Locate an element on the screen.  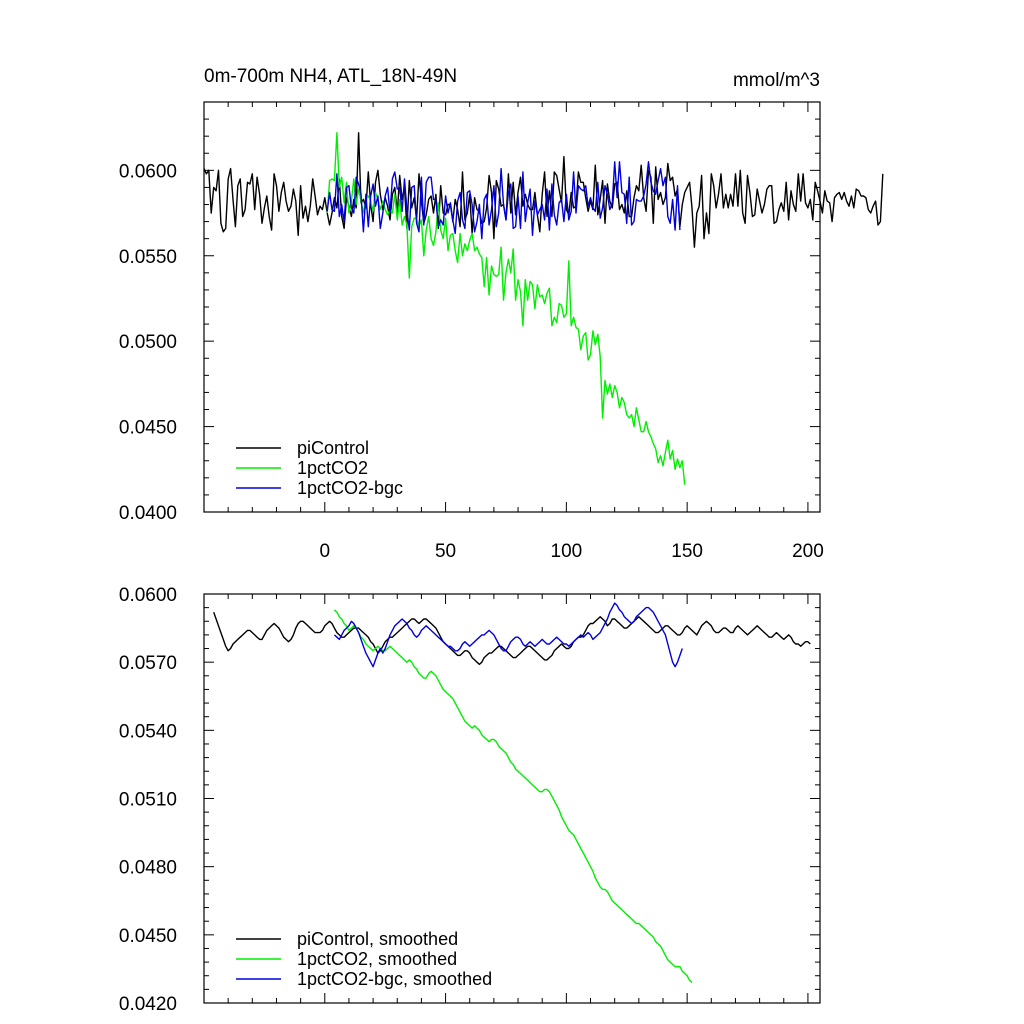
top-x-tick-label: 50 is located at coordinates (445, 551).